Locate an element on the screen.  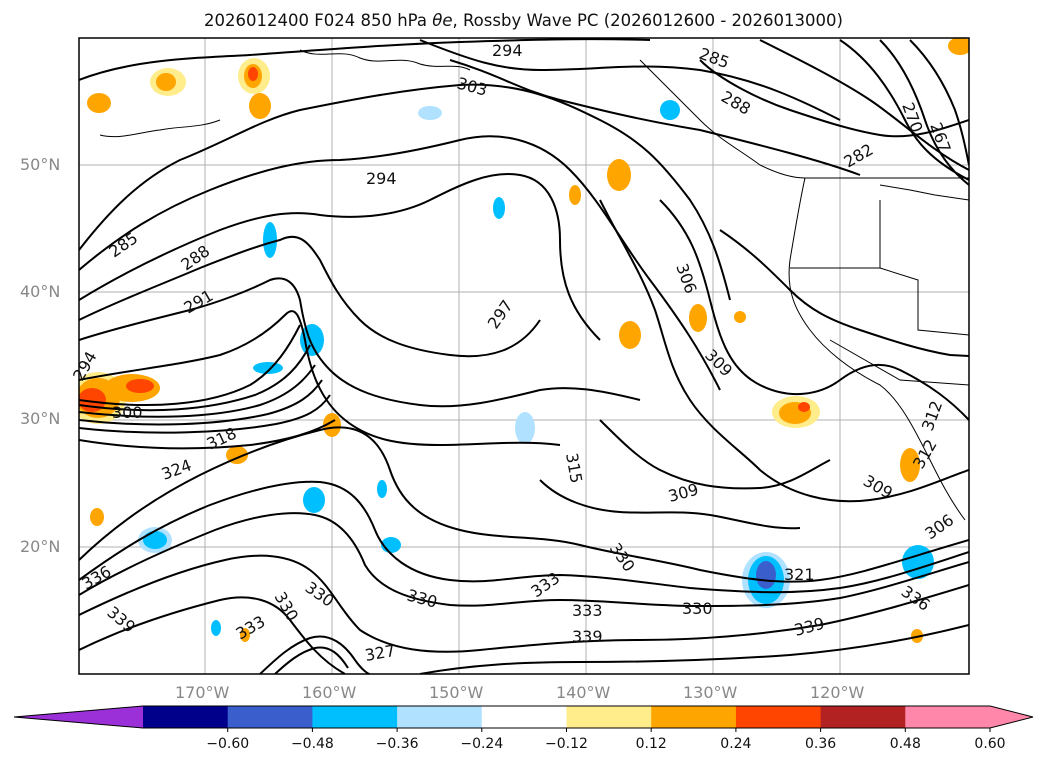
lon-tick-label: 150°W is located at coordinates (456, 692).